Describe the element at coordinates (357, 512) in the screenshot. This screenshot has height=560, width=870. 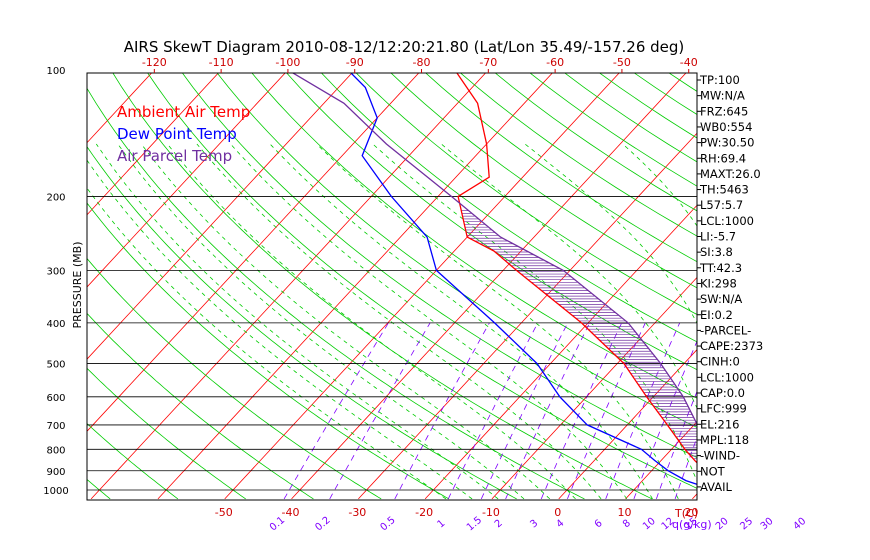
I see `bottom-temp-tick-label: -30` at that location.